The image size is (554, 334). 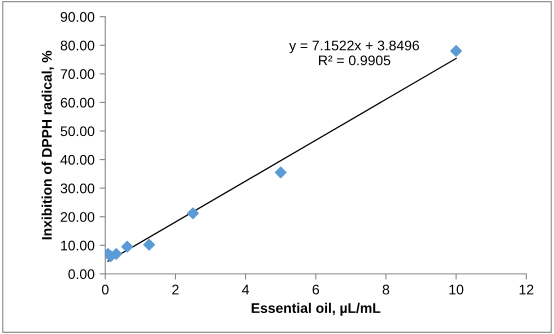 I want to click on x-tick-label: 12, so click(x=527, y=289).